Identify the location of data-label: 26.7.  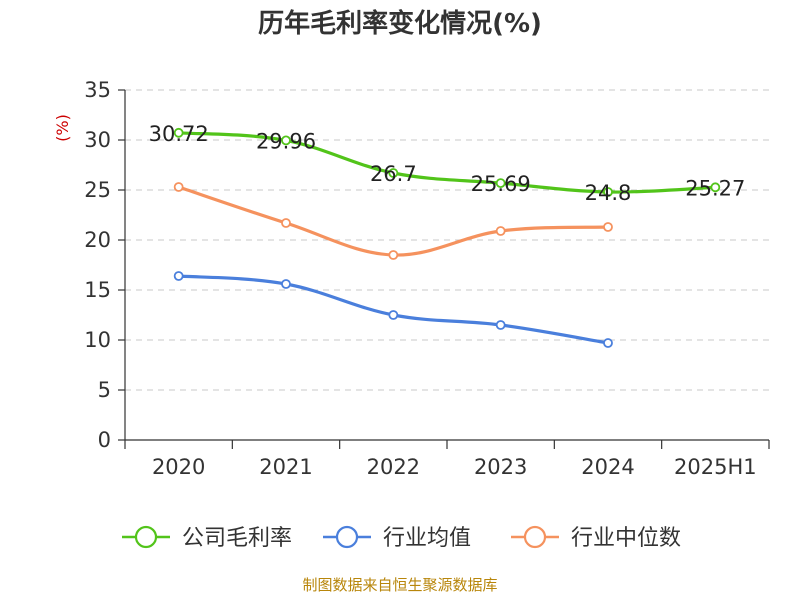
(393, 174).